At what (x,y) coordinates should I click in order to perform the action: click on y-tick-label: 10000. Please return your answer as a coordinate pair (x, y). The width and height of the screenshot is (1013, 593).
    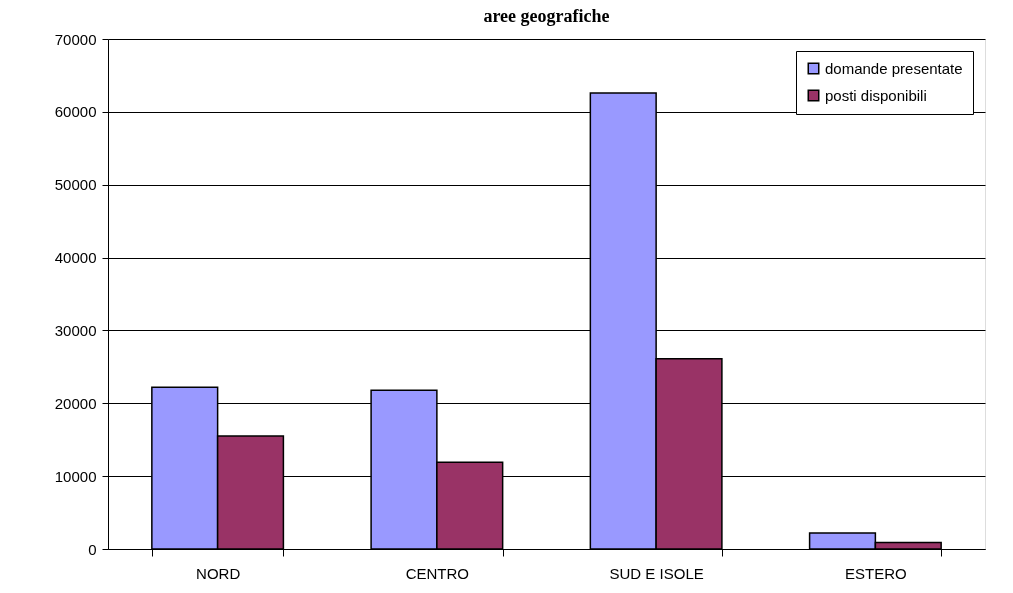
    Looking at the image, I should click on (75, 476).